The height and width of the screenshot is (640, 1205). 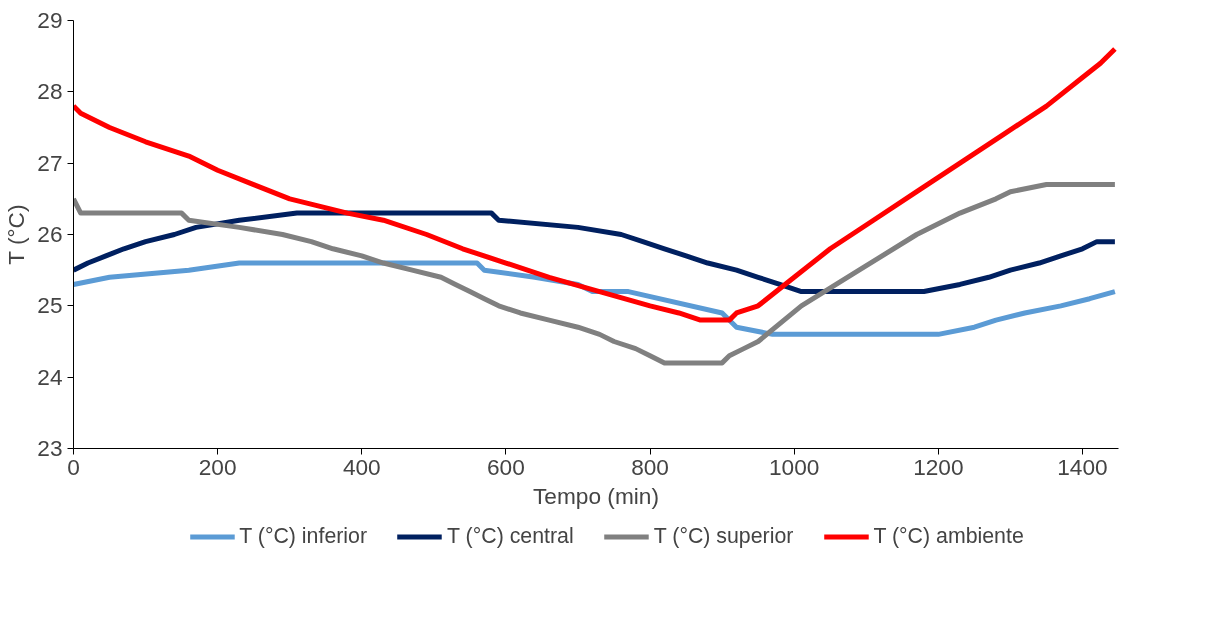 I want to click on x-tick-label: 200, so click(x=217, y=466).